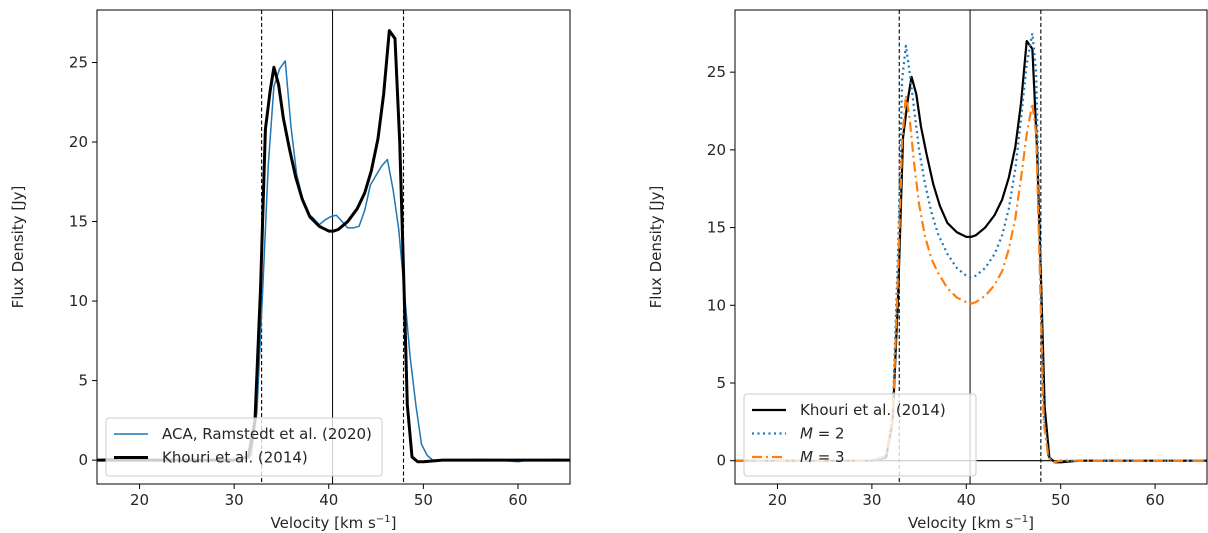  What do you see at coordinates (822, 434) in the screenshot?
I see `legend-label-1: M = 2` at bounding box center [822, 434].